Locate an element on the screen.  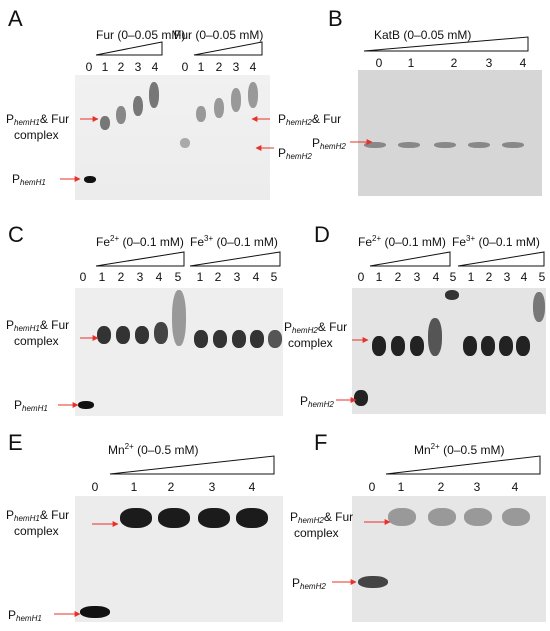
panel-d-fe3-label: Fe3+ (0–0.1 mM) is located at coordinates (496, 241).